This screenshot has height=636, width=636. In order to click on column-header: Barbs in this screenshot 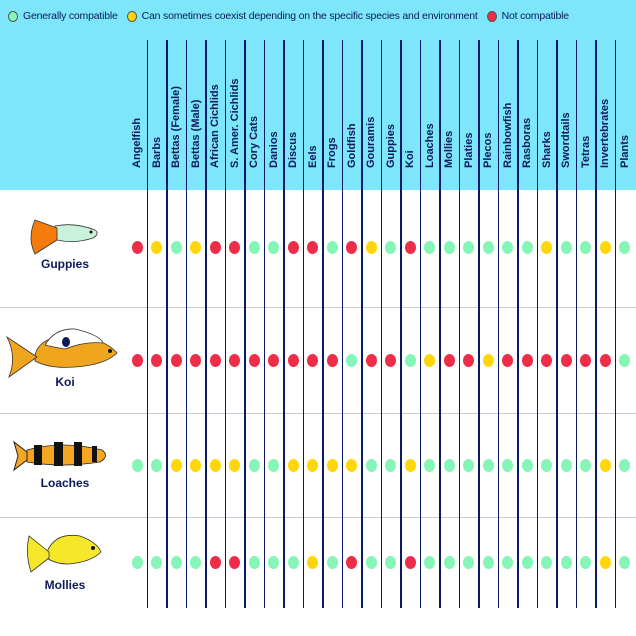, I will do `click(156, 90)`.